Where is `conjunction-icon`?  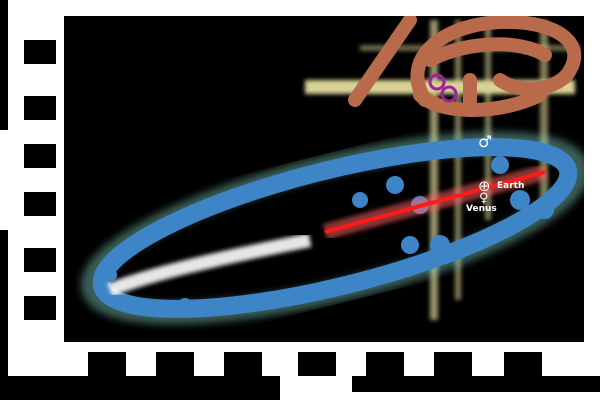
conjunction-icon is located at coordinates (443, 88).